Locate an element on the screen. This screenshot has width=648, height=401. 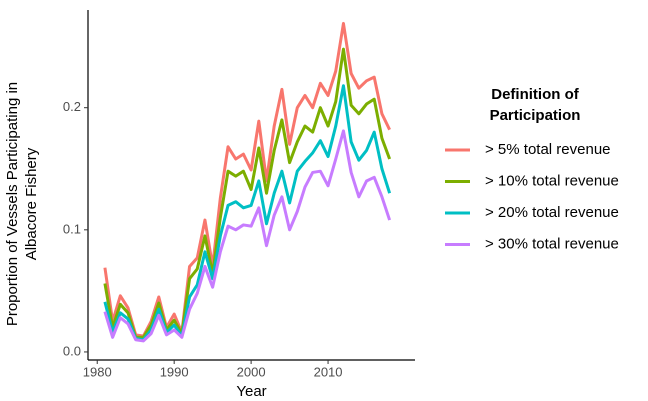
legend-label: > 5% total revenue is located at coordinates (548, 149).